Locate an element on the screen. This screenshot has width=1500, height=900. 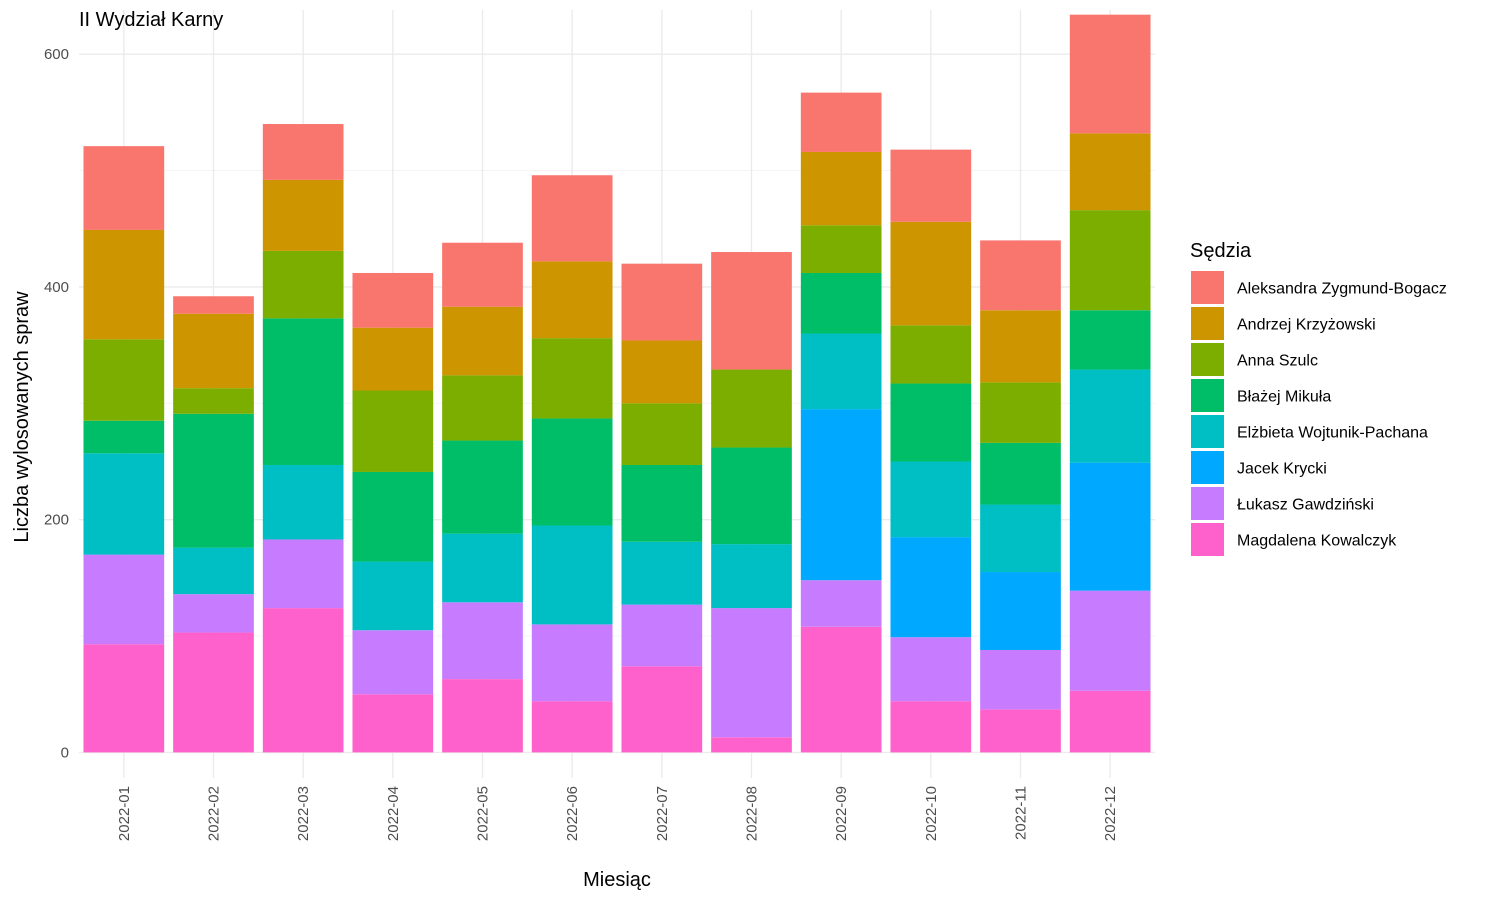
x-tick-label: 2022-05 is located at coordinates (483, 813).